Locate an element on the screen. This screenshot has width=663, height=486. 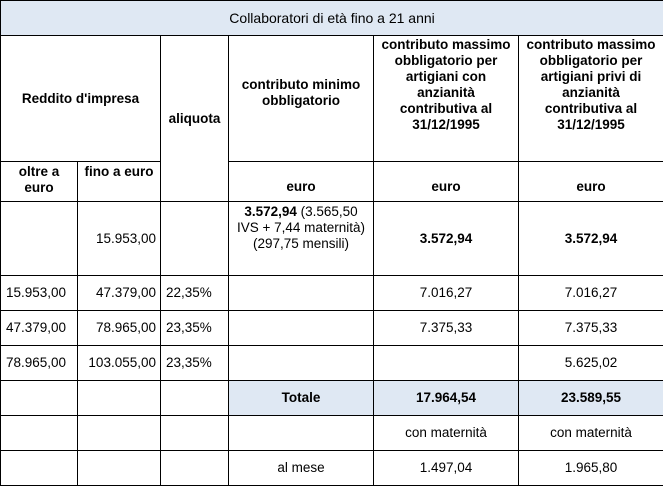
totale-massimo-privi: 23.589,55 is located at coordinates (590, 398).